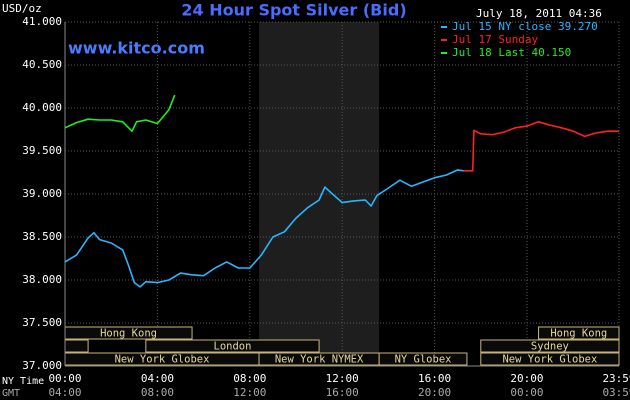 The width and height of the screenshot is (630, 400). Describe the element at coordinates (249, 392) in the screenshot. I see `gmt-tick-label: 12:00` at that location.